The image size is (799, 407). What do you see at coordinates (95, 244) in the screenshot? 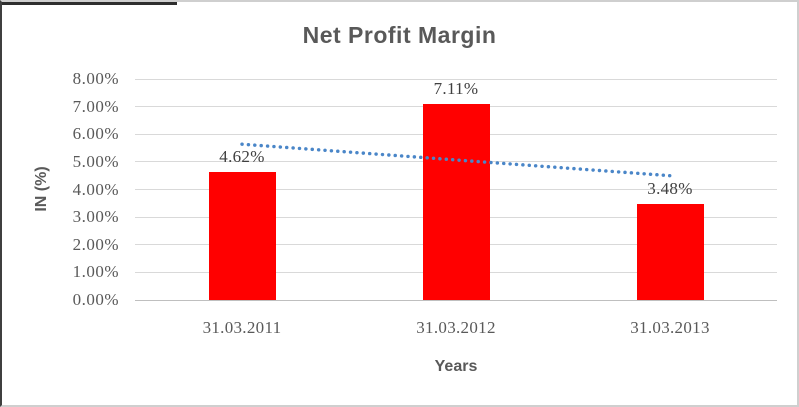
I see `y-axis-tick-label: 2.00%` at bounding box center [95, 244].